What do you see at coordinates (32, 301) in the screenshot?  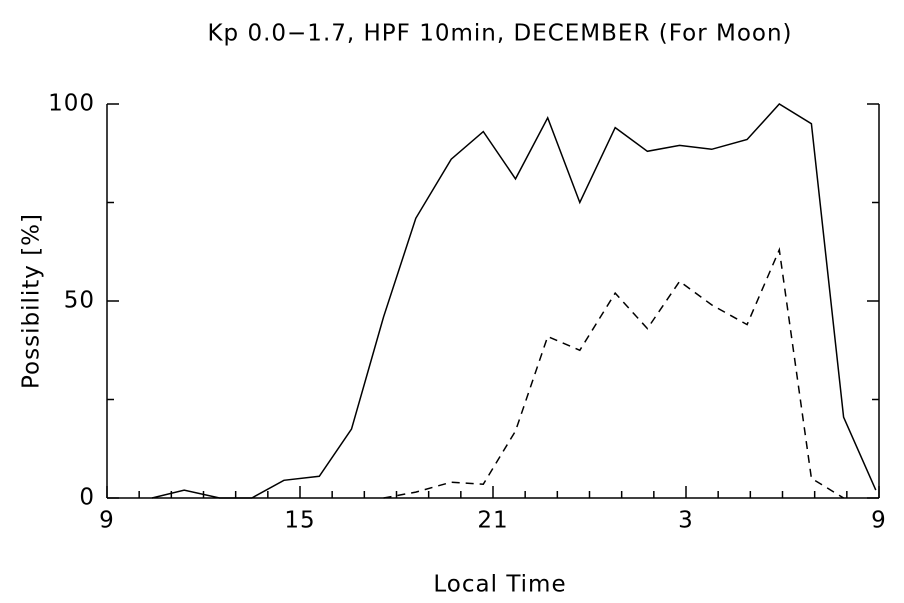 I see `y-axis-label: Possibility [%]` at bounding box center [32, 301].